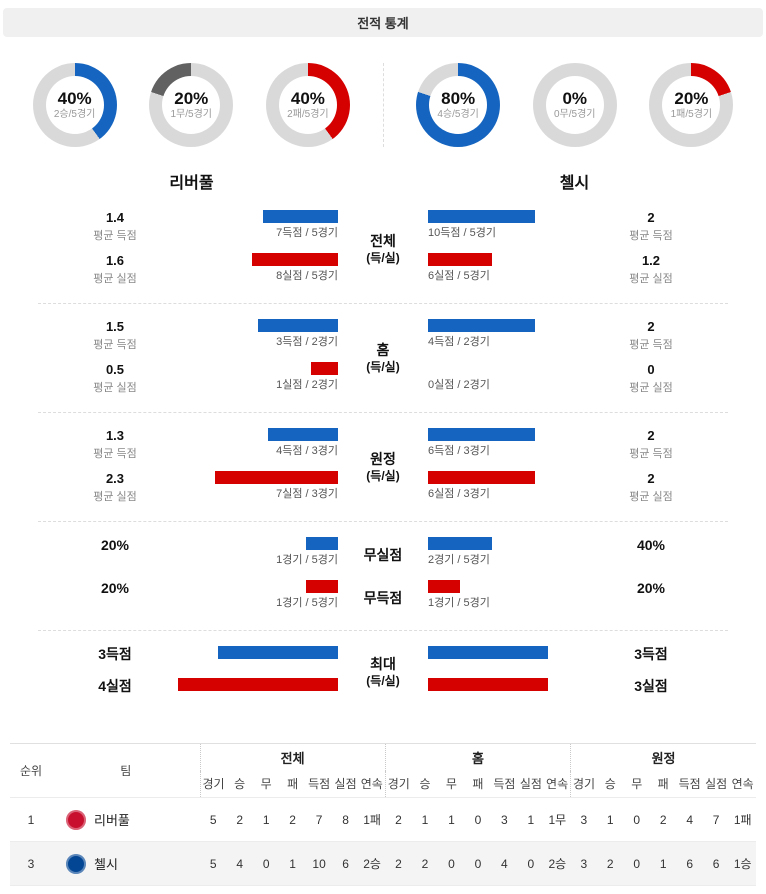 This screenshot has width=766, height=894. What do you see at coordinates (74, 98) in the screenshot?
I see `donut-percent: 40%` at bounding box center [74, 98].